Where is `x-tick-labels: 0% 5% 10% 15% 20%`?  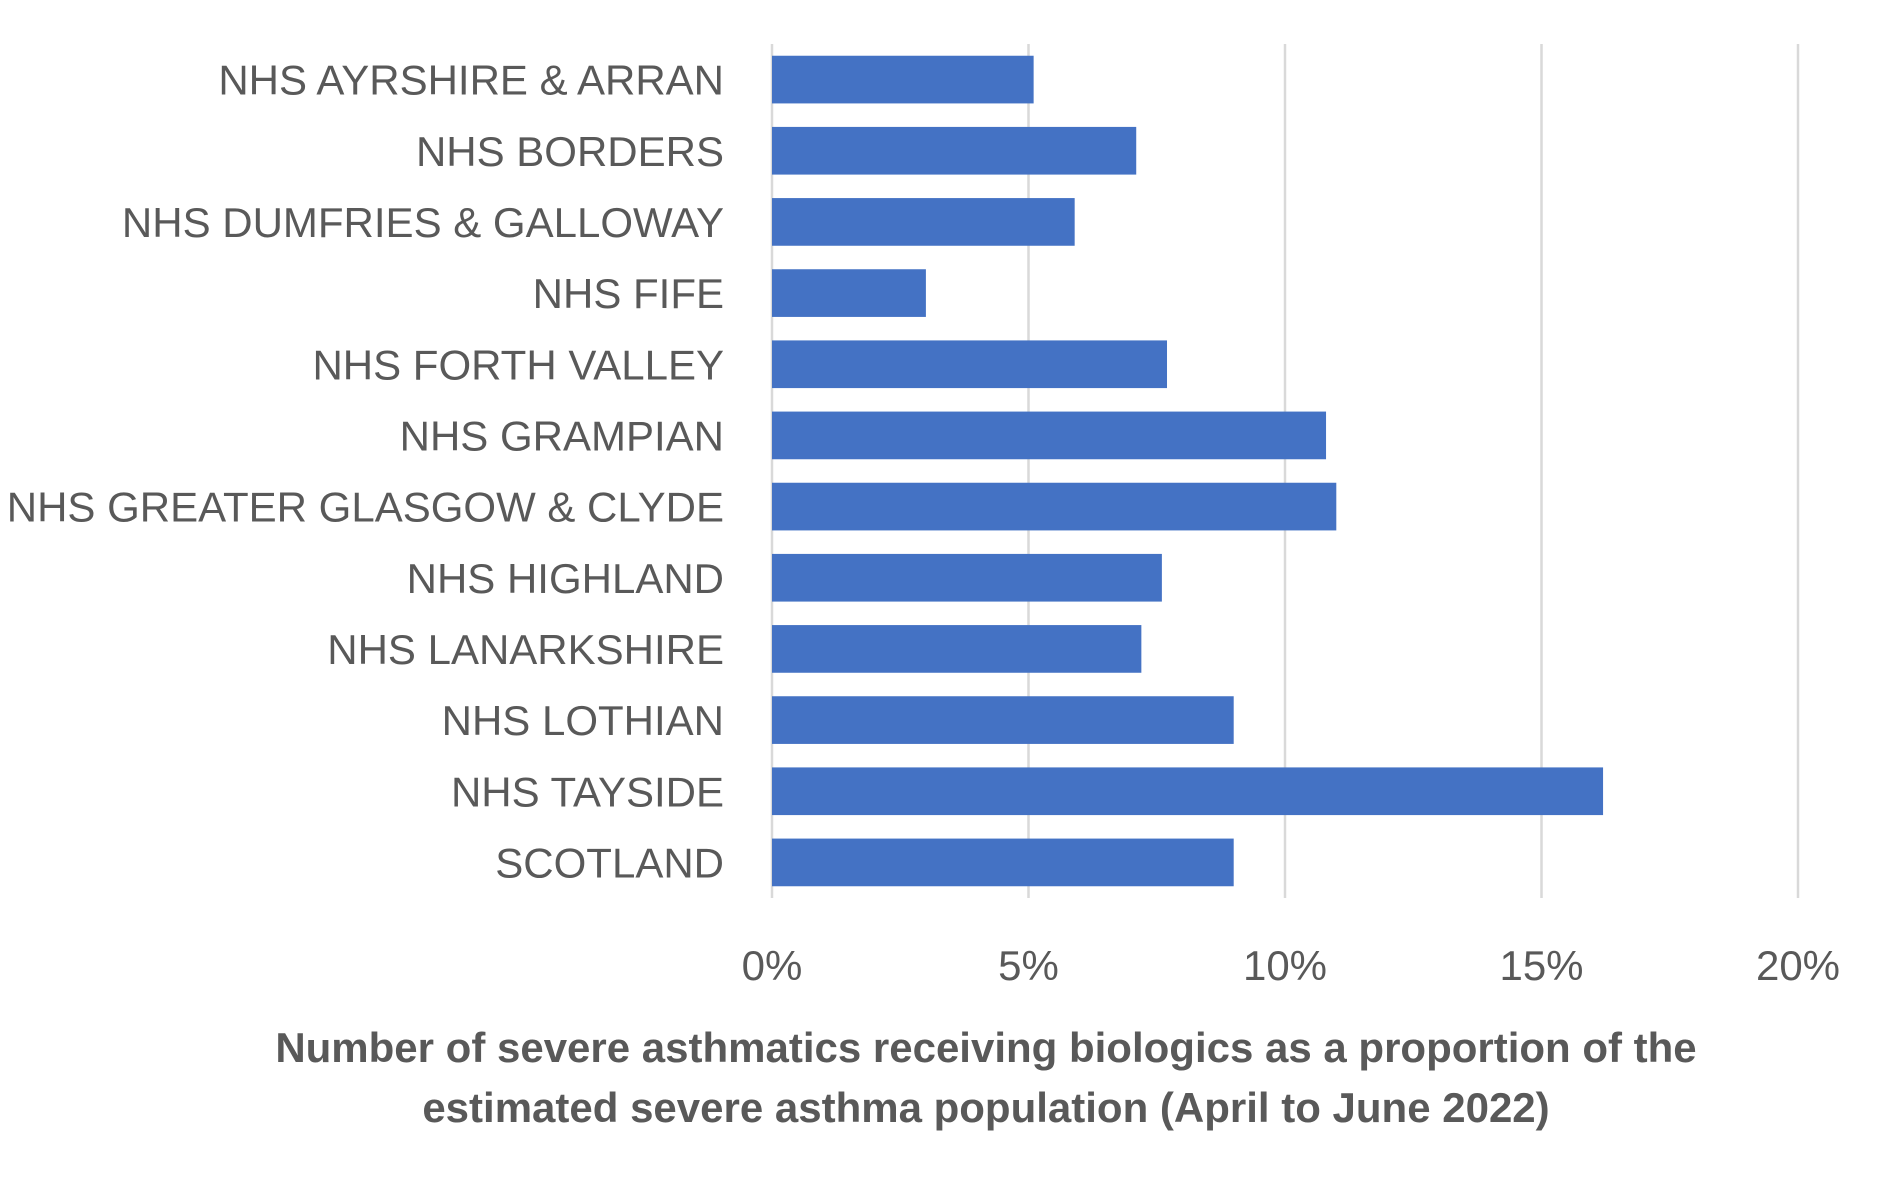
x-tick-labels: 0% 5% 10% 15% 20% is located at coordinates (1291, 965).